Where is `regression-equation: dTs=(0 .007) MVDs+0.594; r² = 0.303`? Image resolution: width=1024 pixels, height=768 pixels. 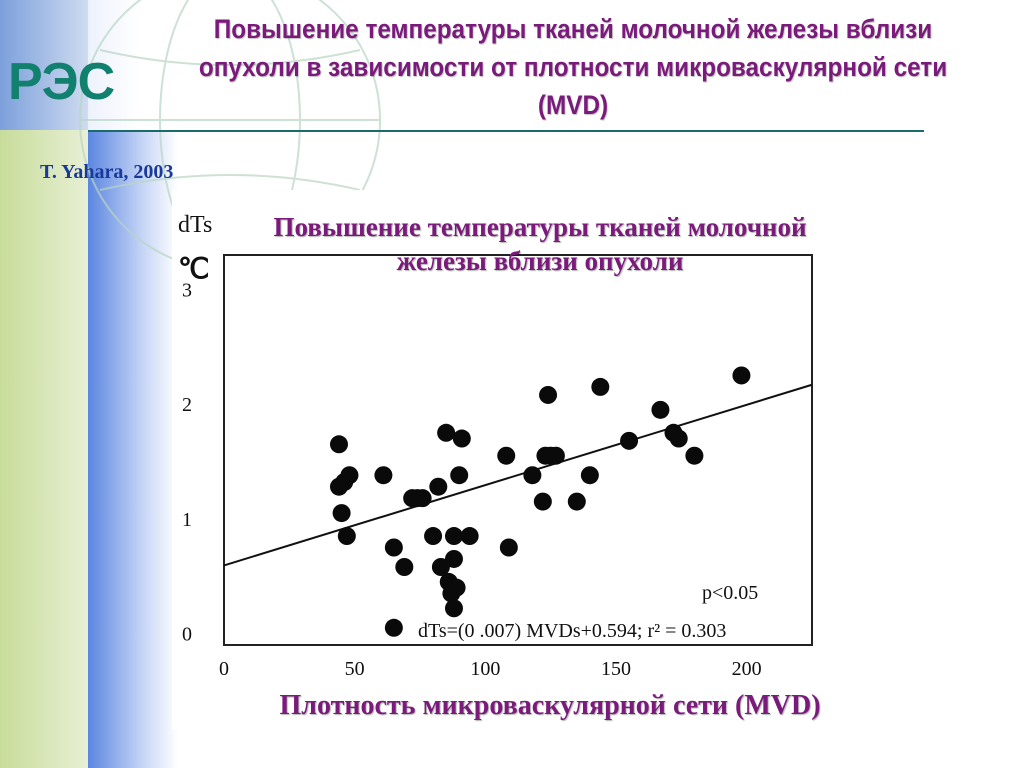
regression-equation: dTs=(0 .007) MVDs+0.594; r² = 0.303 is located at coordinates (572, 631).